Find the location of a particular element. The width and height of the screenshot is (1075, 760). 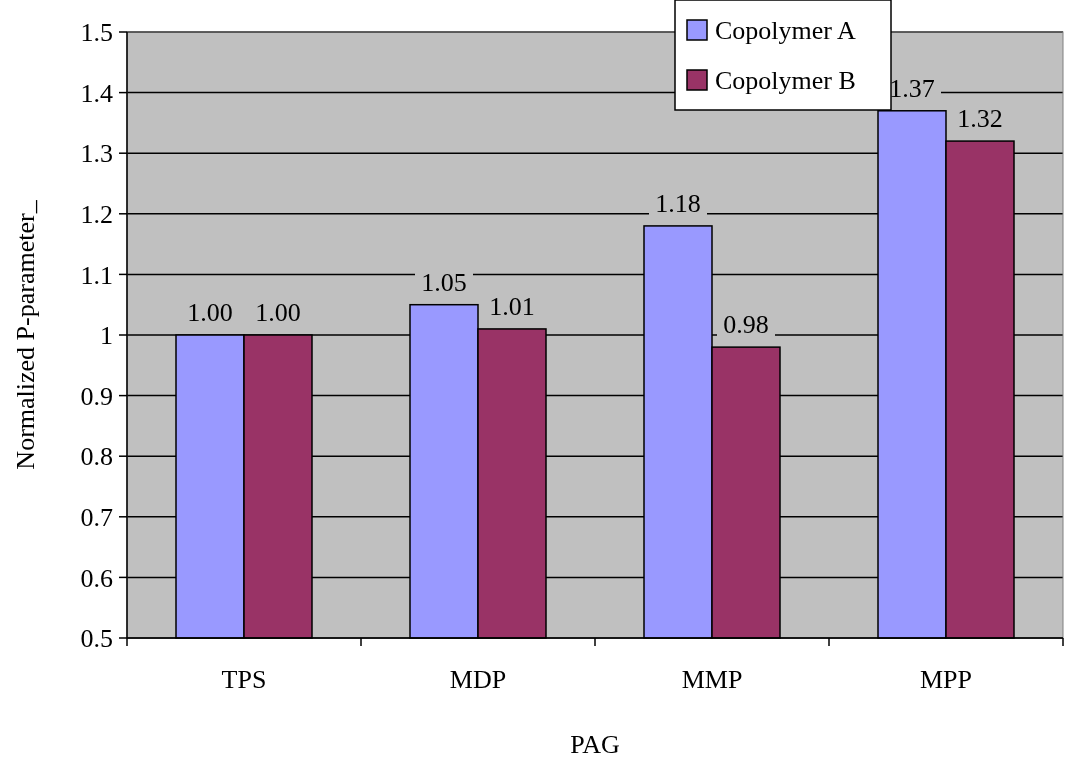

y-tick-label: 0.8 is located at coordinates (96, 457).